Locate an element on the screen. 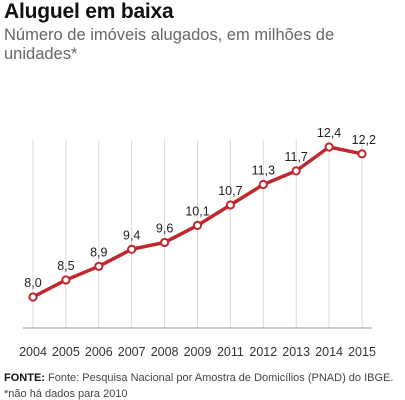 The width and height of the screenshot is (405, 400). data-point-2008 is located at coordinates (165, 242).